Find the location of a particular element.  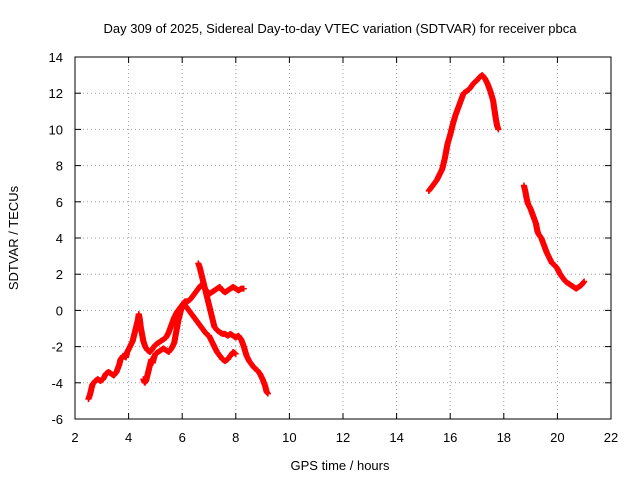

x-tick-label: 8 is located at coordinates (235, 437).